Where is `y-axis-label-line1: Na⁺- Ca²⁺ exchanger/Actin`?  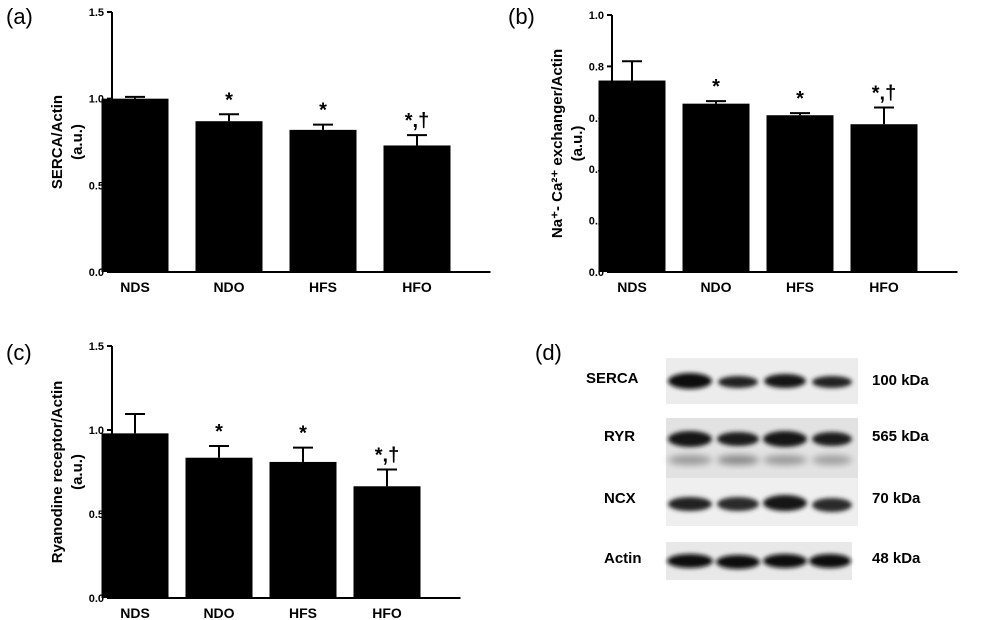 y-axis-label-line1: Na⁺- Ca²⁺ exchanger/Actin is located at coordinates (557, 143).